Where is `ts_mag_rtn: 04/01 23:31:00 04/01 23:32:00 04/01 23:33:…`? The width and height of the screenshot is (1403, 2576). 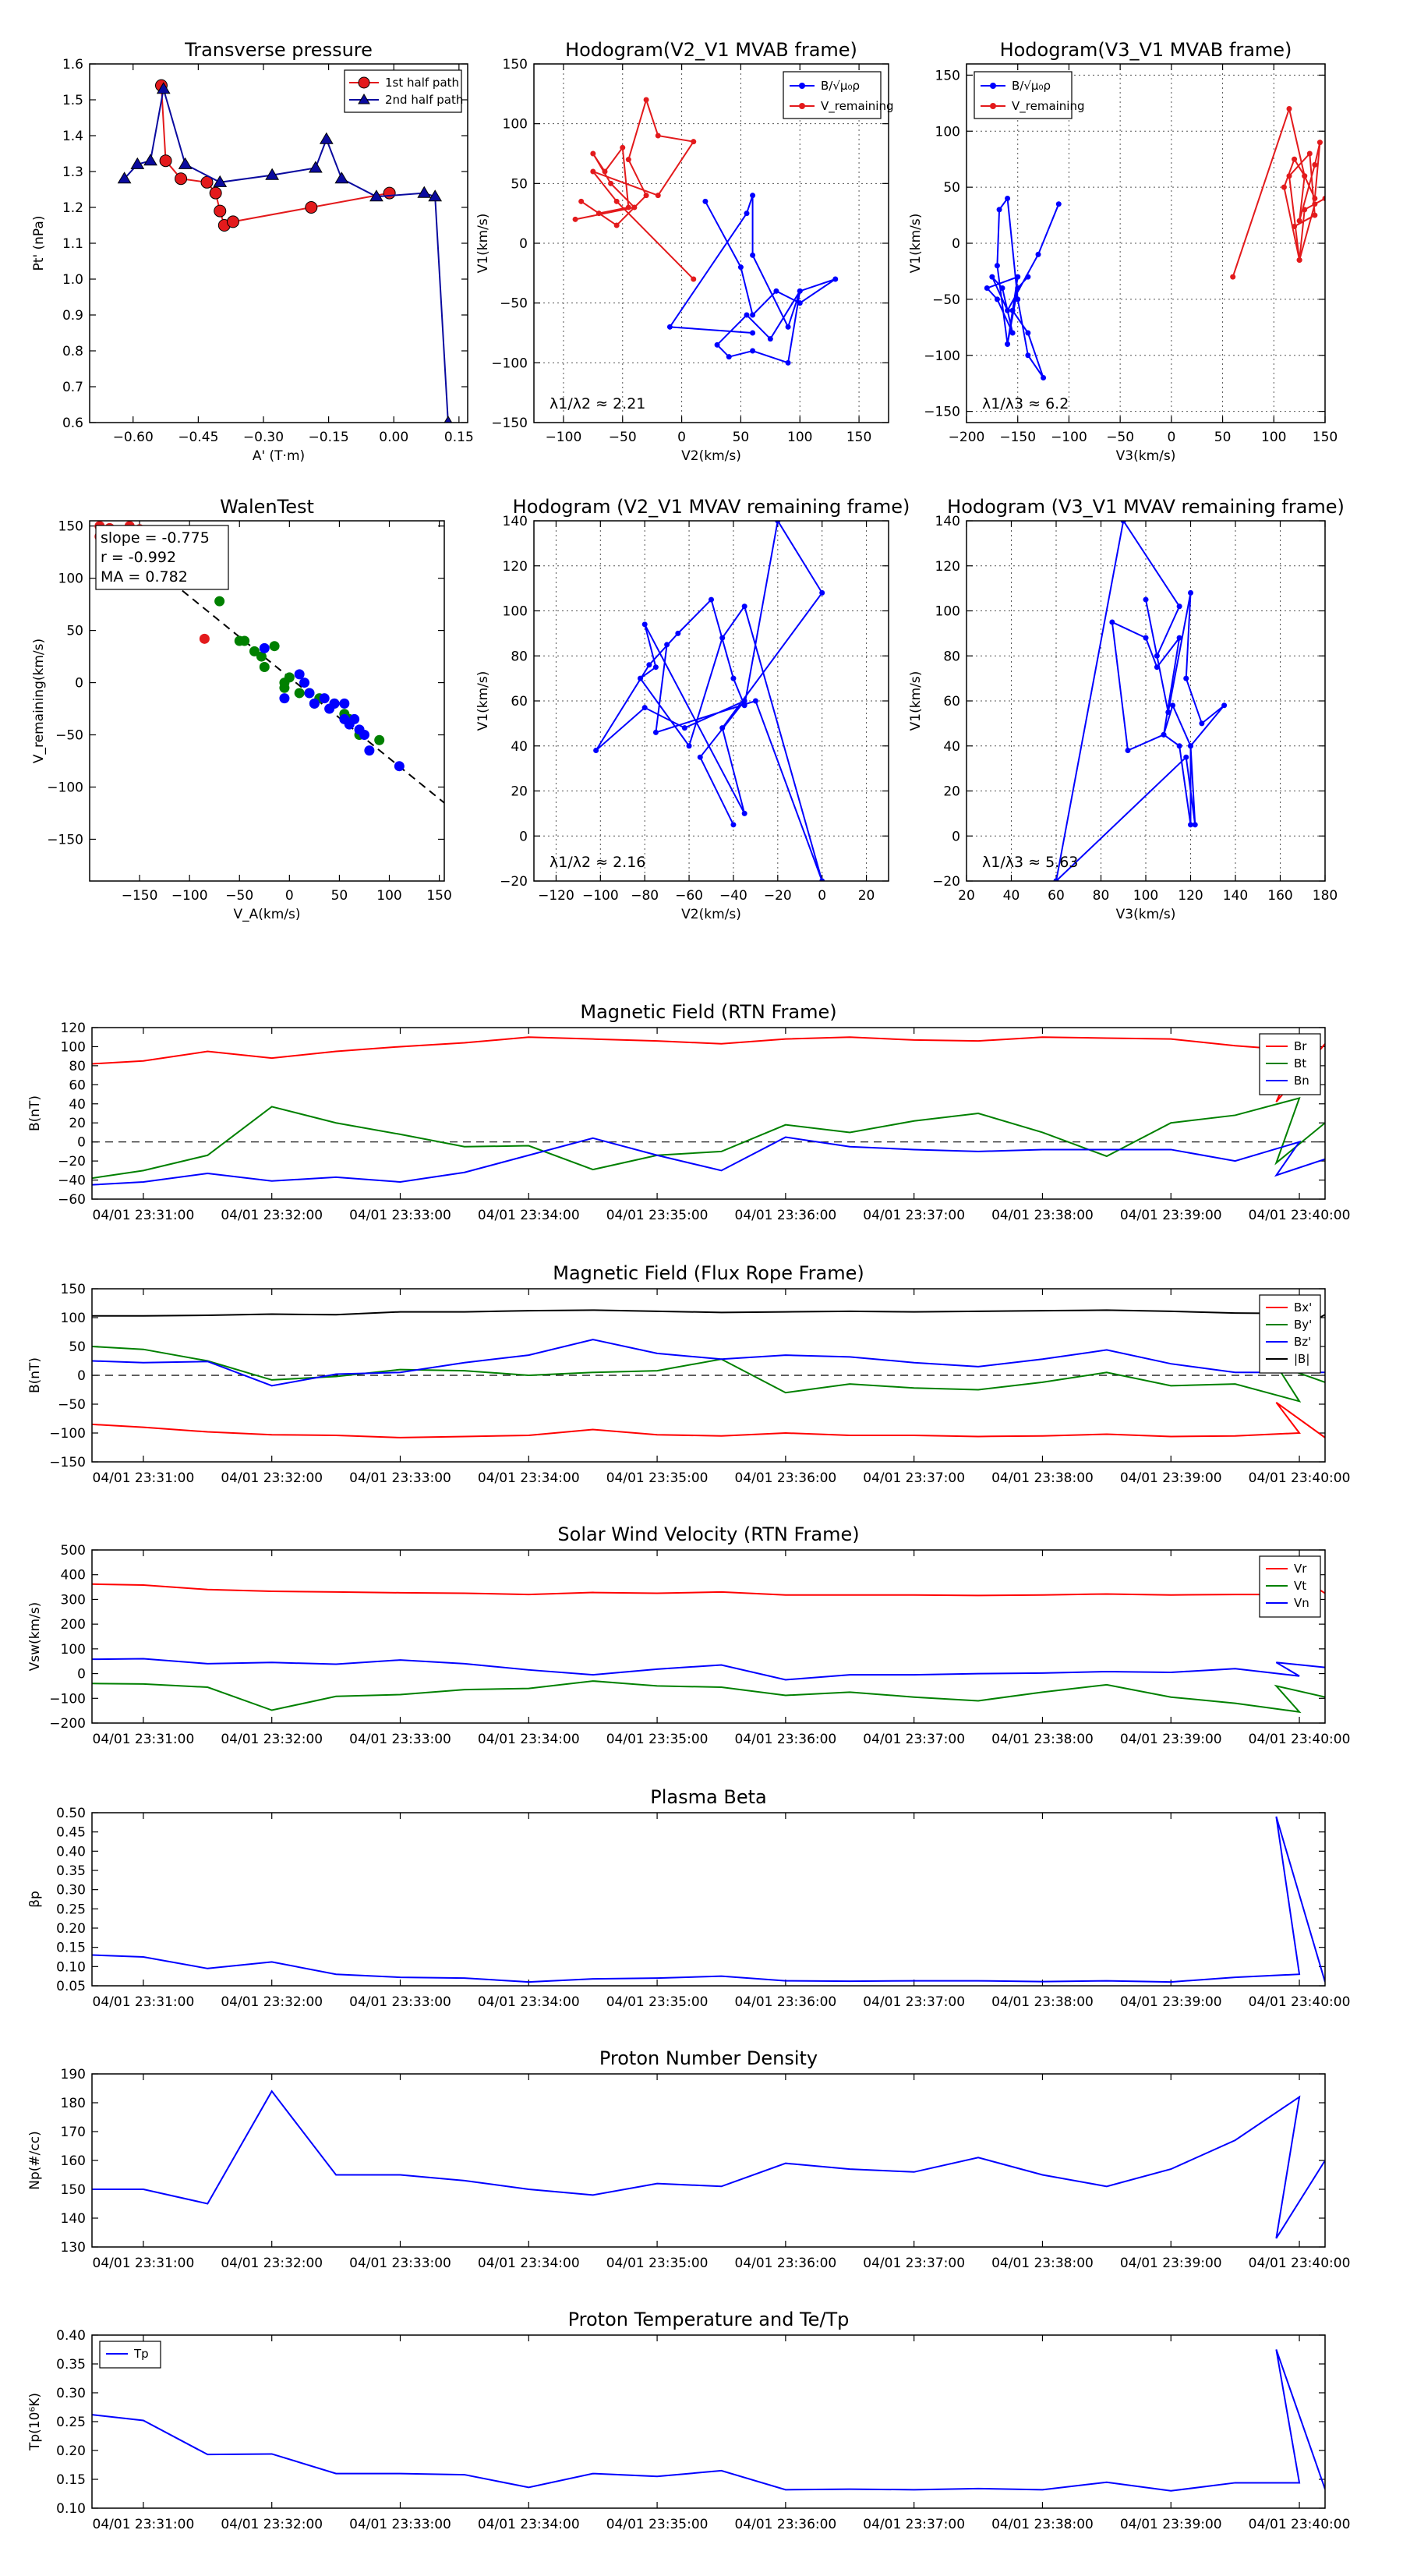
ts_mag_rtn: 04/01 23:31:00 04/01 23:32:00 04/01 23:33:… is located at coordinates (688, 1112).